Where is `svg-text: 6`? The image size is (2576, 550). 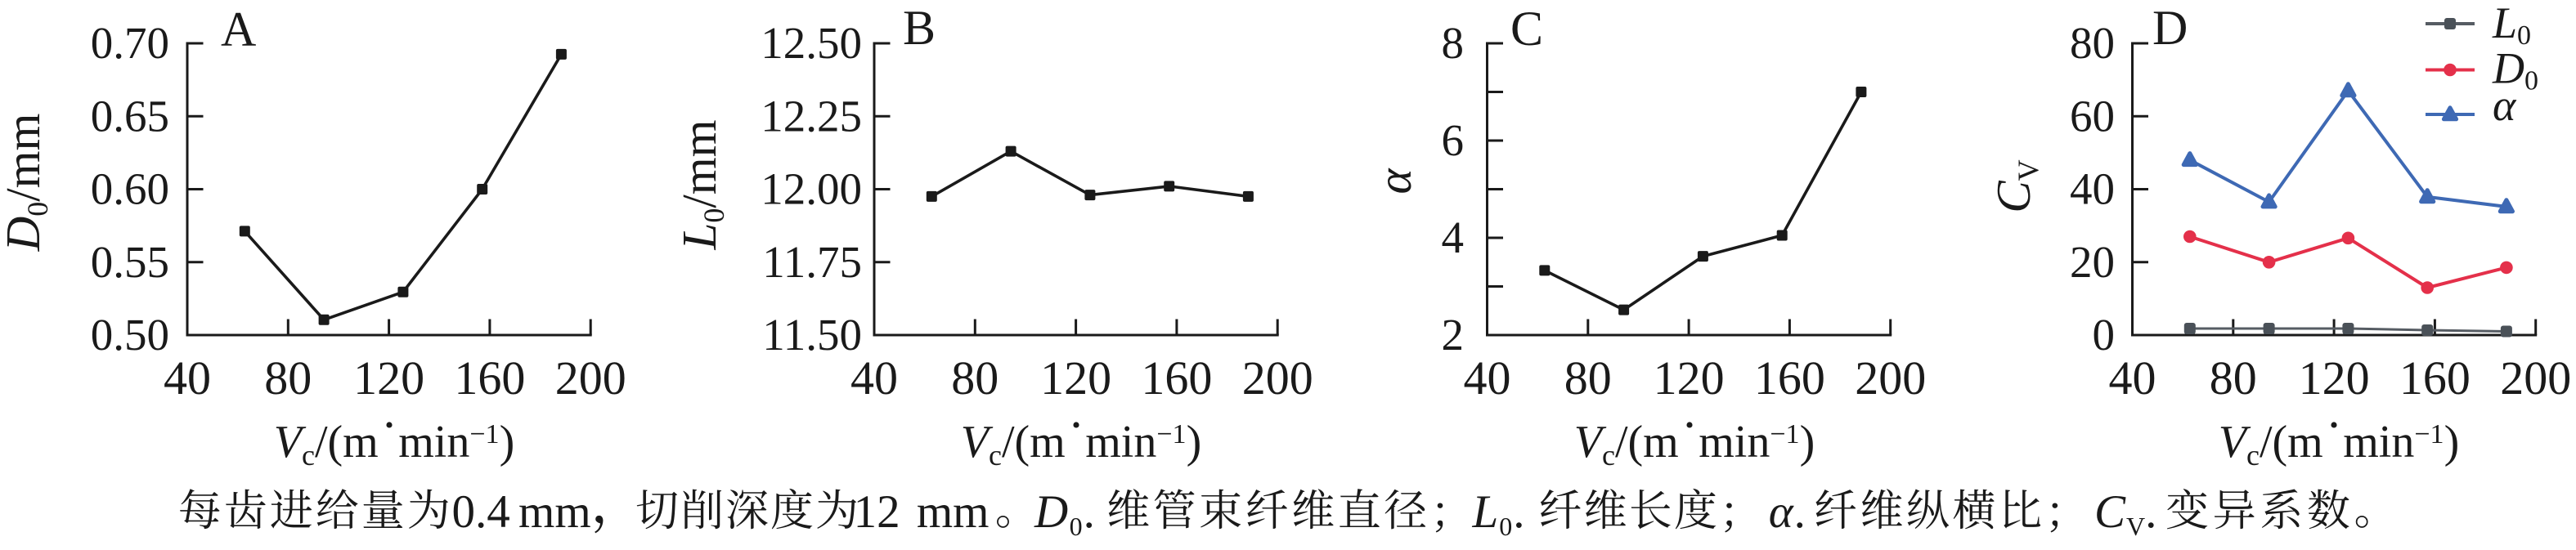
svg-text: 6 is located at coordinates (1453, 140).